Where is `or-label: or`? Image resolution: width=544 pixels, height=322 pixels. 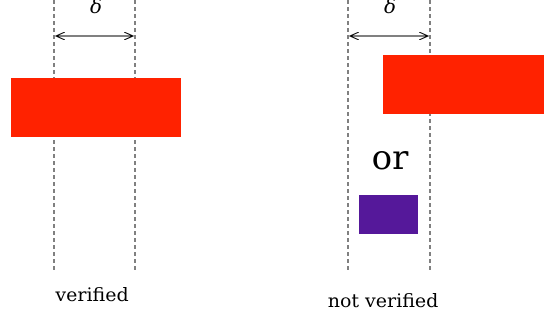 or-label: or is located at coordinates (390, 158).